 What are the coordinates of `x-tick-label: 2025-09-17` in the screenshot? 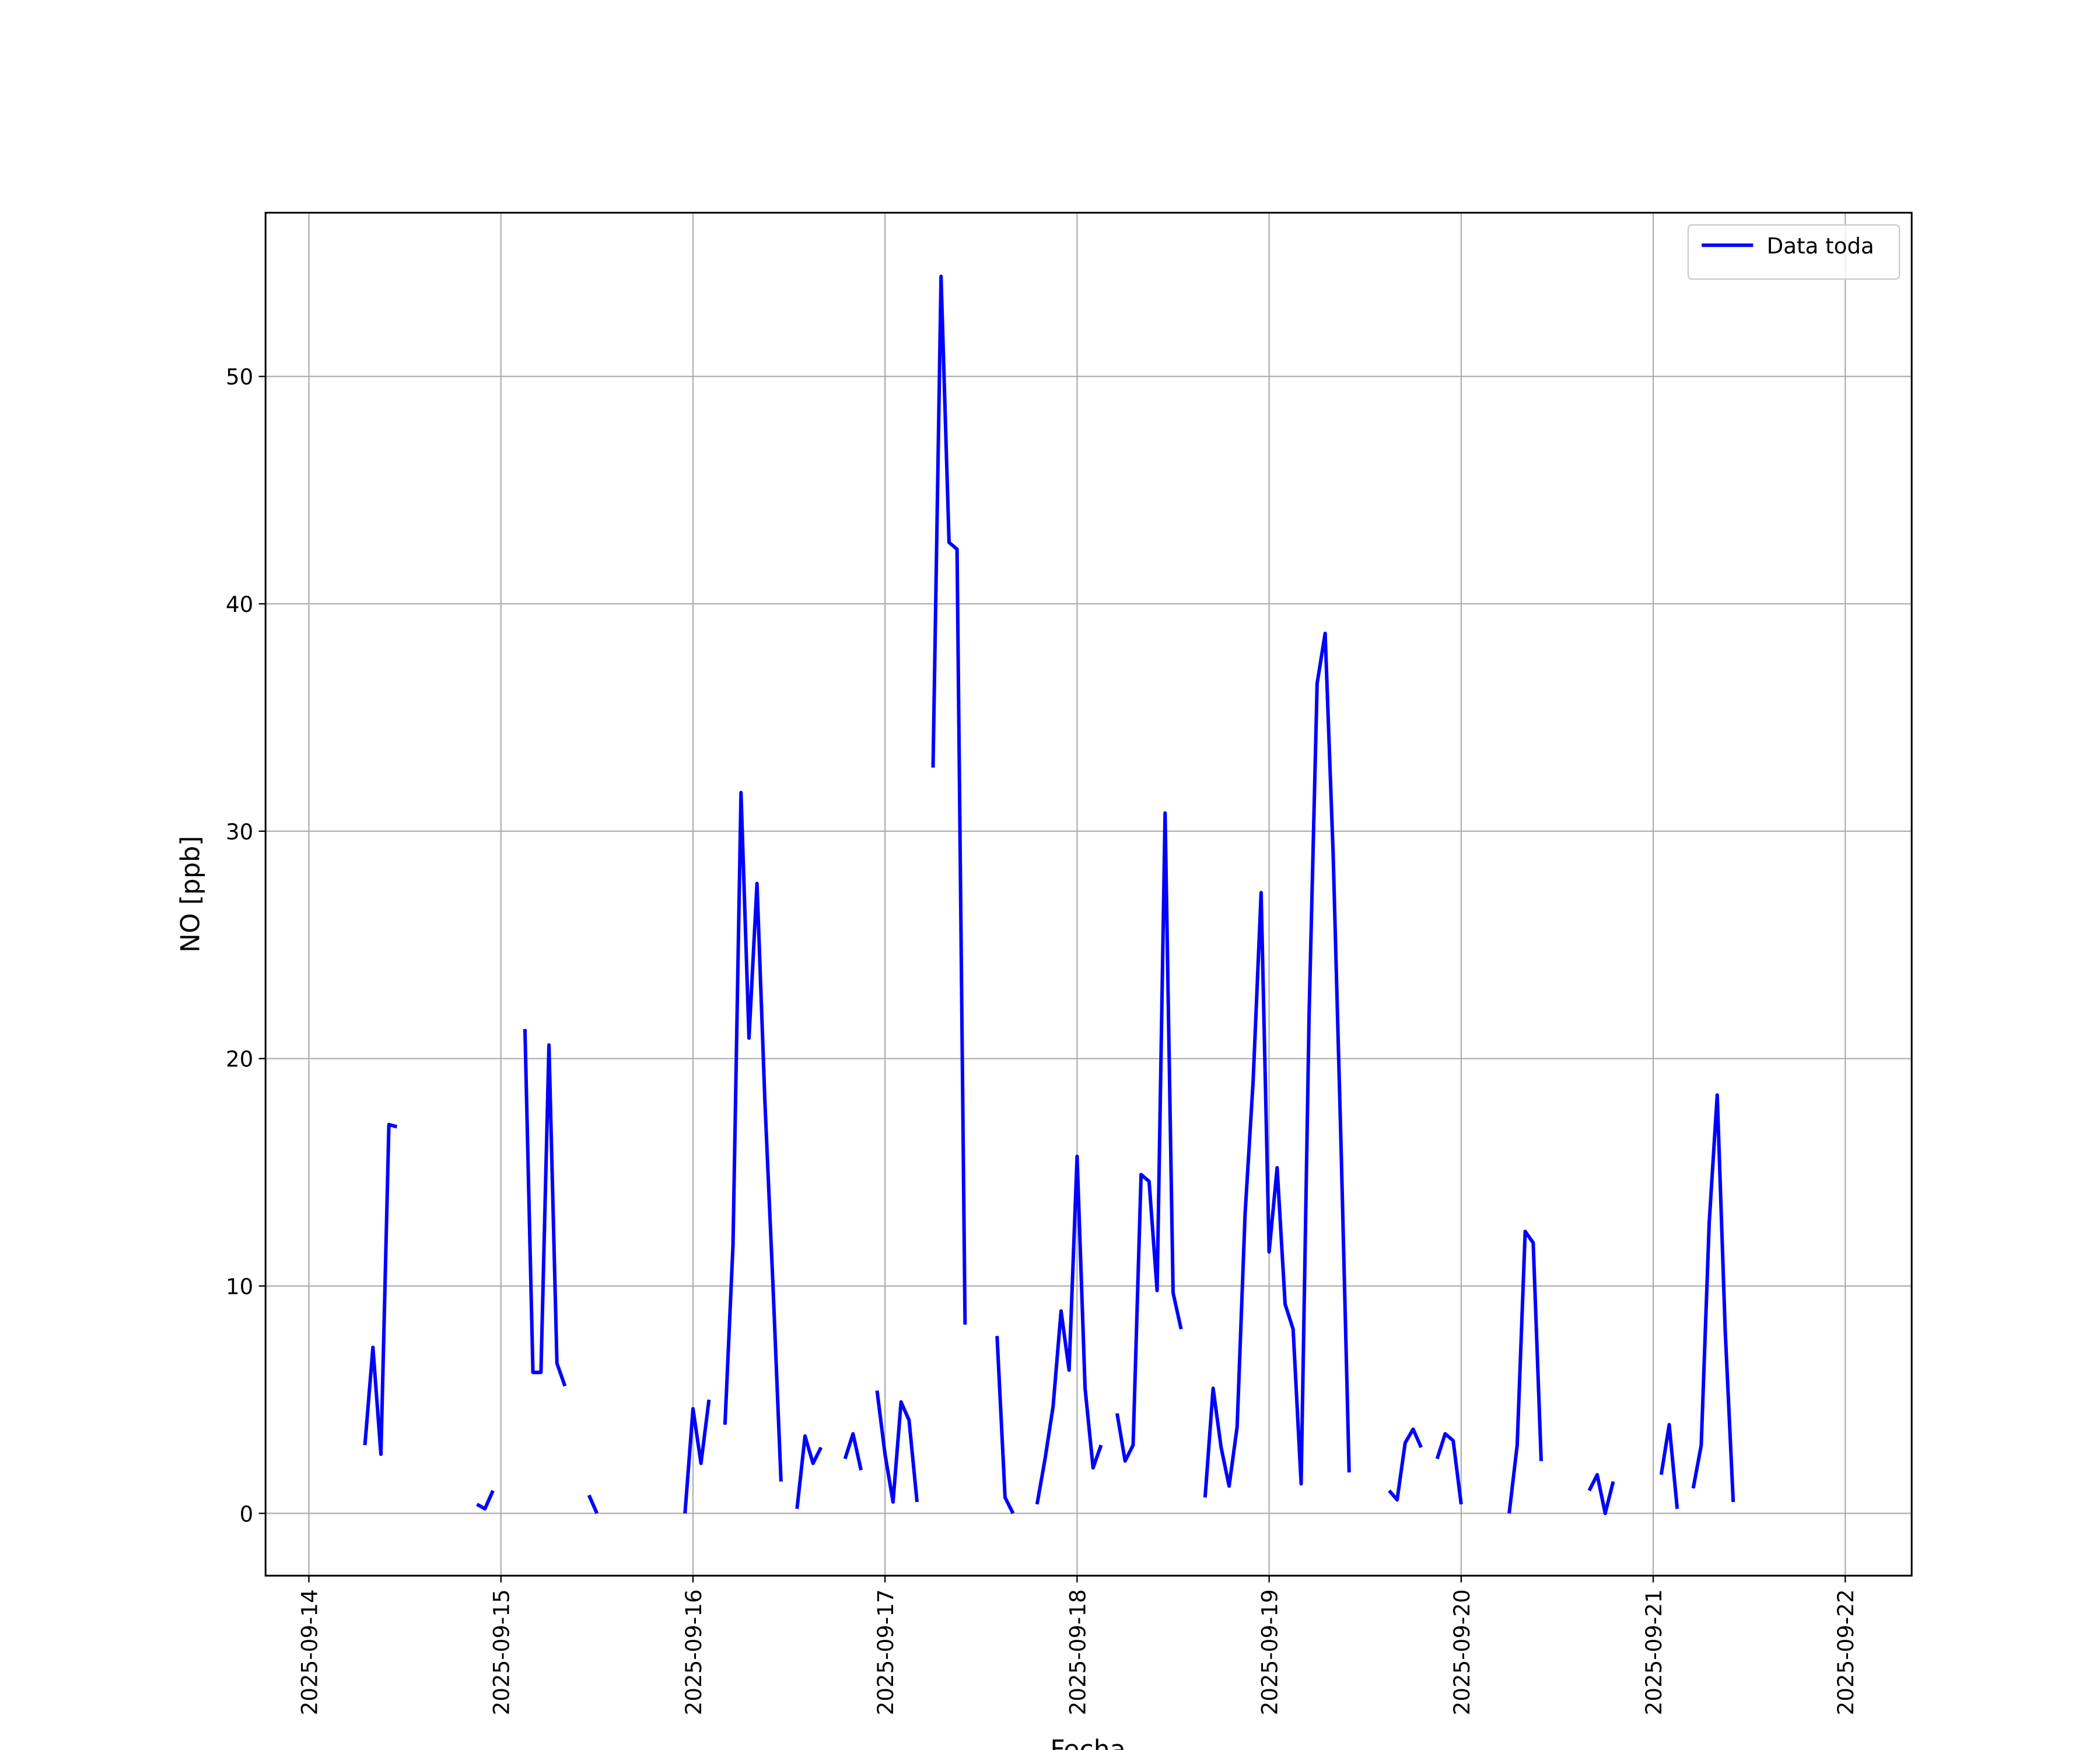 It's located at (885, 1652).